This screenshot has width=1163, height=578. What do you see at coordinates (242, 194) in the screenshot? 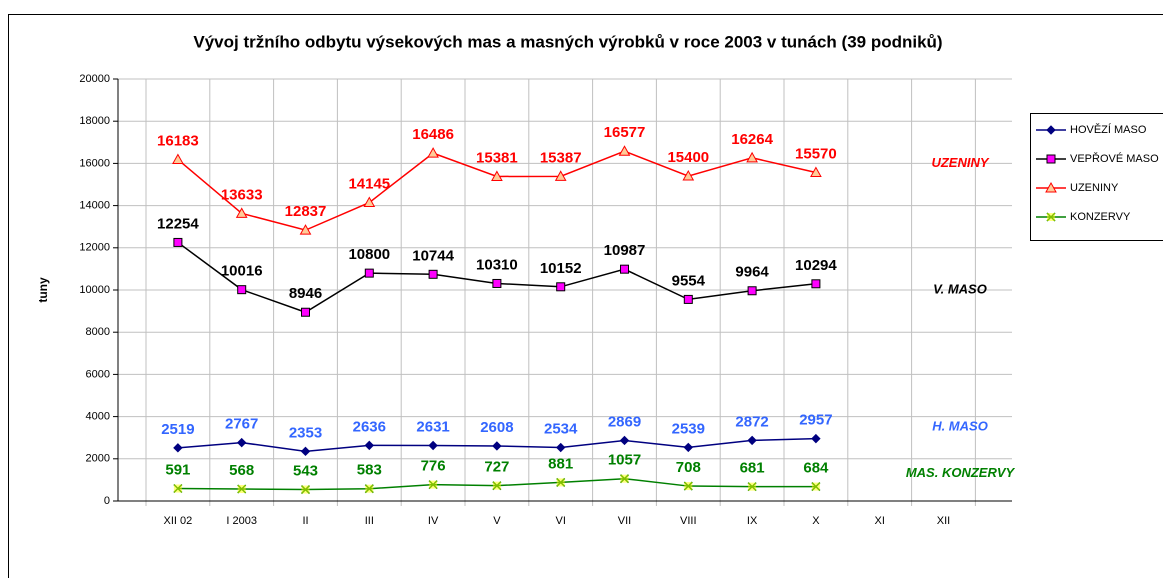
I see `data-label: 13633` at bounding box center [242, 194].